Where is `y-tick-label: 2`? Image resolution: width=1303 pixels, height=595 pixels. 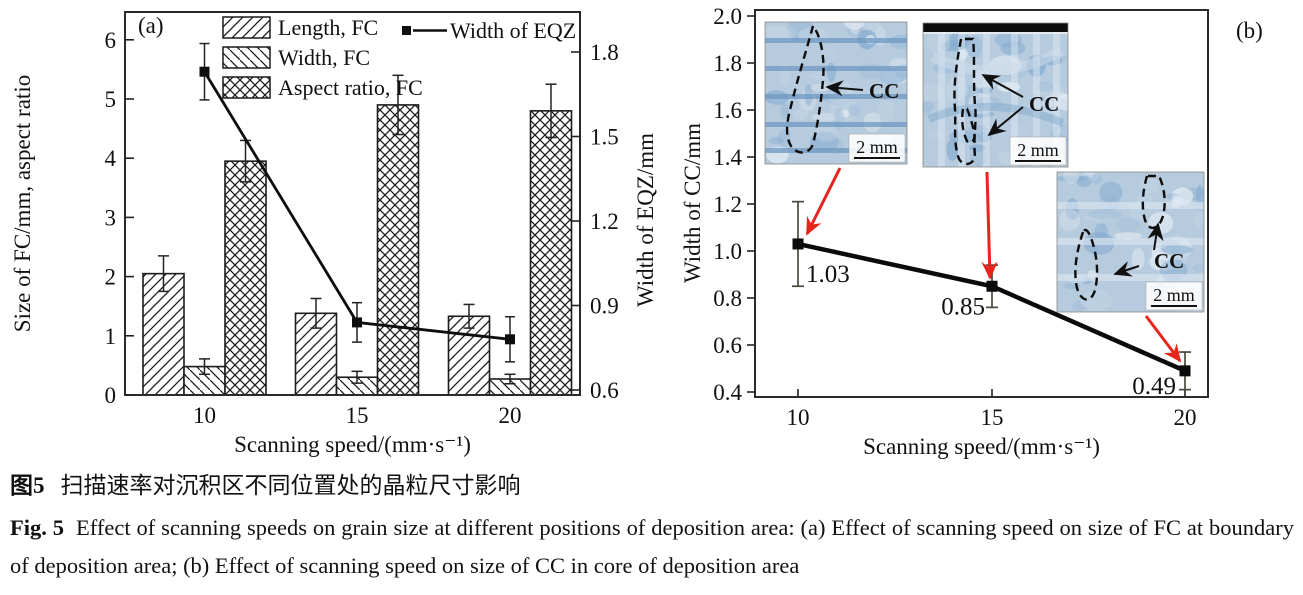 y-tick-label: 2 is located at coordinates (111, 277).